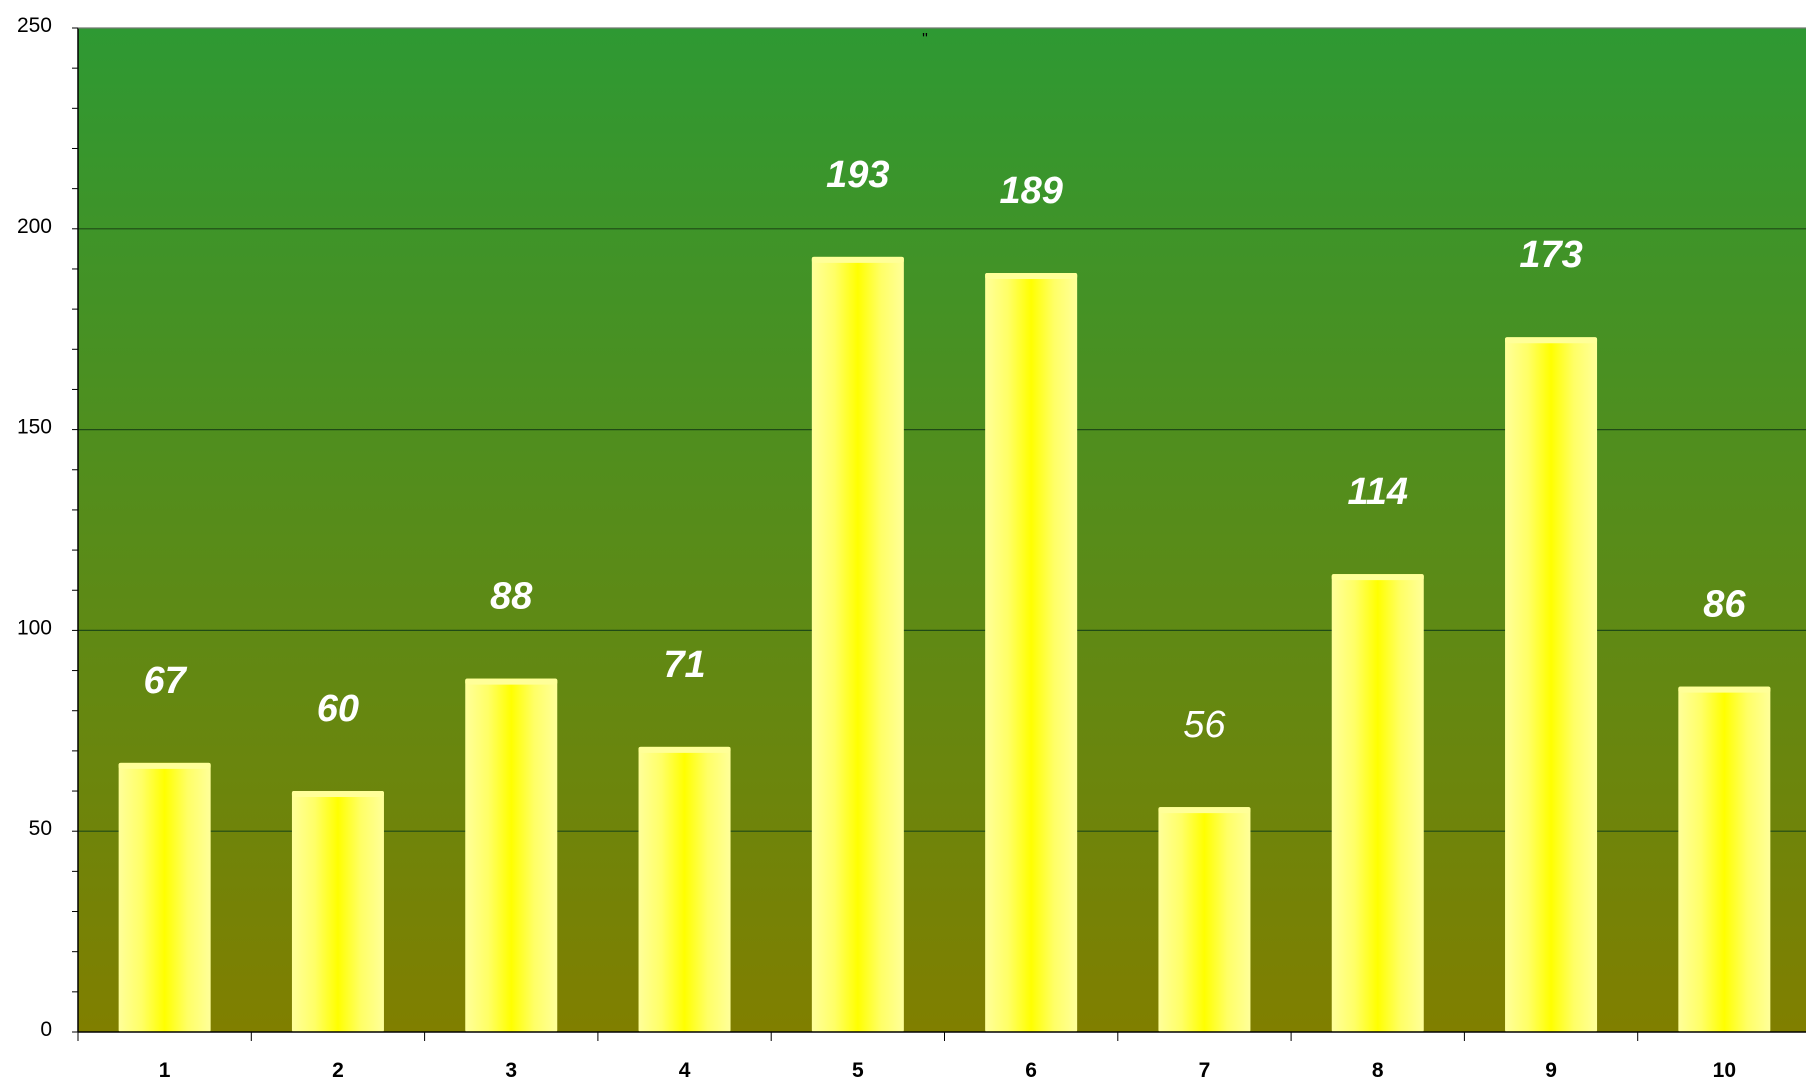 Image resolution: width=1806 pixels, height=1081 pixels. What do you see at coordinates (511, 1070) in the screenshot?
I see `x-tick-label: 3` at bounding box center [511, 1070].